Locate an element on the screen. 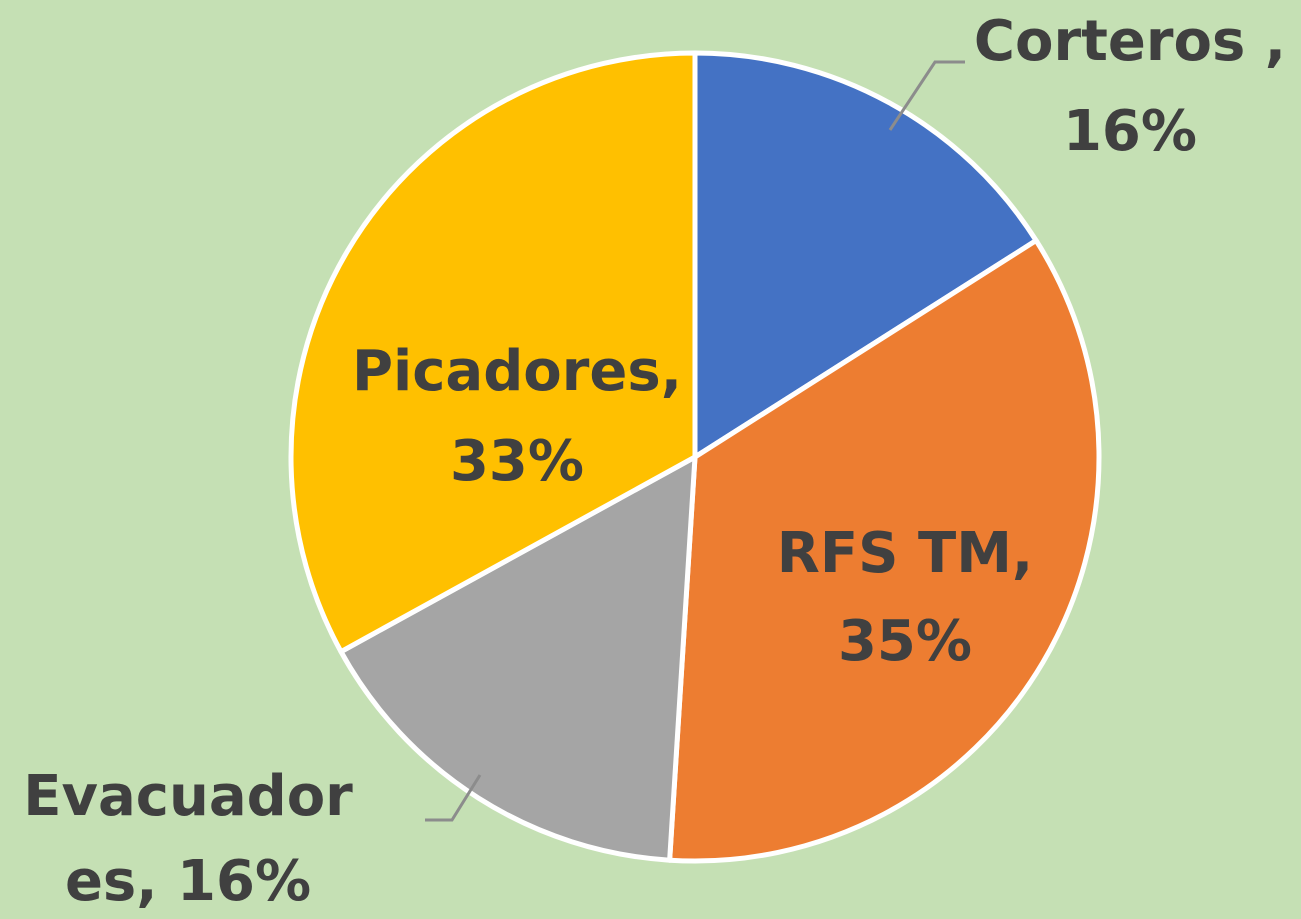 Image resolution: width=1301 pixels, height=919 pixels. data-label-line: 35% is located at coordinates (905, 641).